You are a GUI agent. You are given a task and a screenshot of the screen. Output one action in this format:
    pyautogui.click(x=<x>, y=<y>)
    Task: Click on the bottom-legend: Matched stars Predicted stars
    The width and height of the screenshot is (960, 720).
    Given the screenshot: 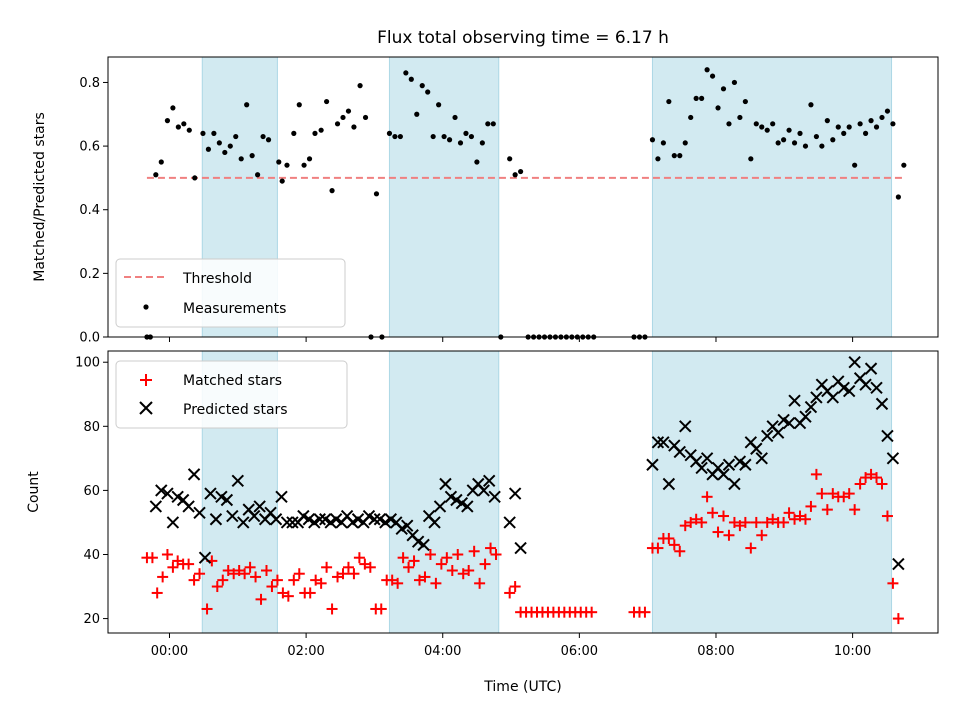 What is the action you would take?
    pyautogui.click(x=231, y=394)
    